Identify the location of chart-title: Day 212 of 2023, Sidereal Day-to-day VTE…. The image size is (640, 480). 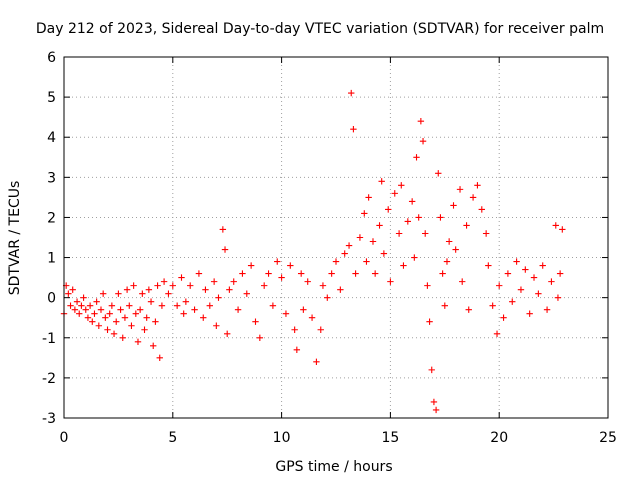
(320, 29).